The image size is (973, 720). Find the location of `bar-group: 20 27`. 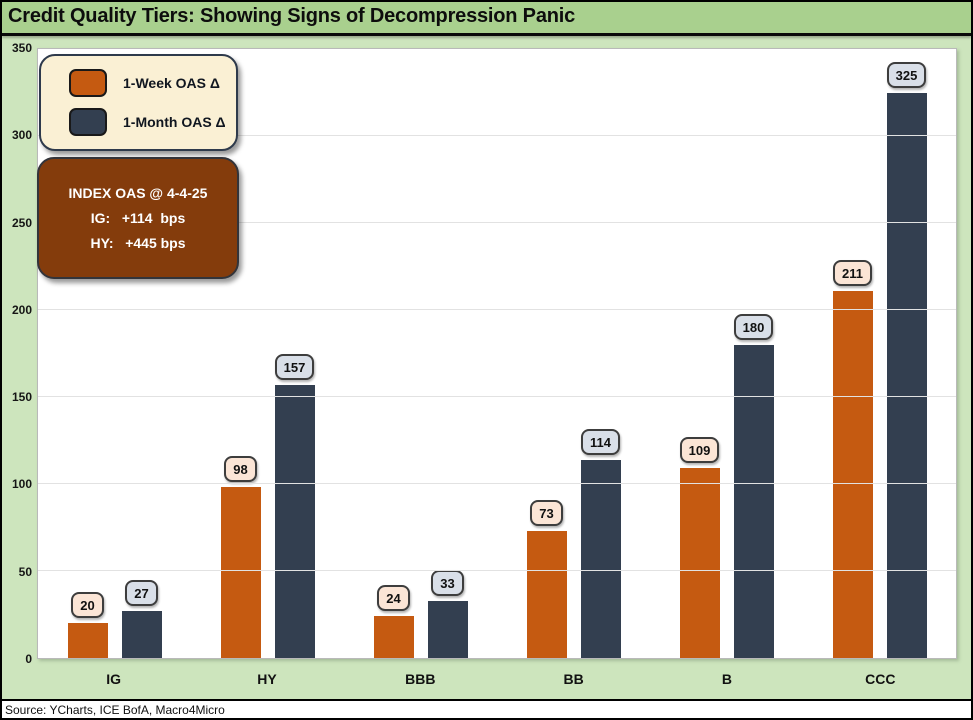

bar-group: 20 27 is located at coordinates (114, 353).